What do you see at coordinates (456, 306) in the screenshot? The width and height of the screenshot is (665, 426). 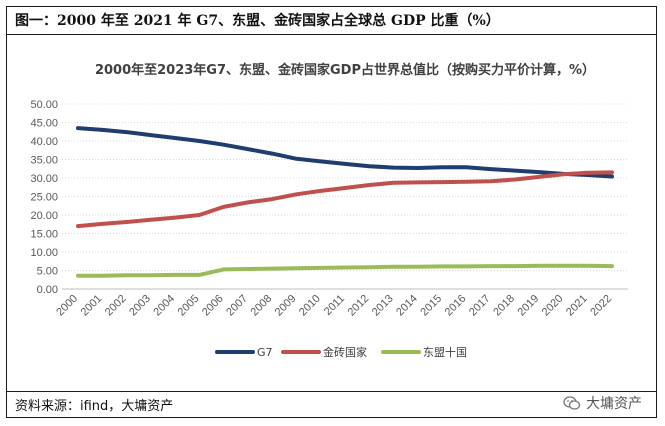 I see `x-tick-label: 2016` at bounding box center [456, 306].